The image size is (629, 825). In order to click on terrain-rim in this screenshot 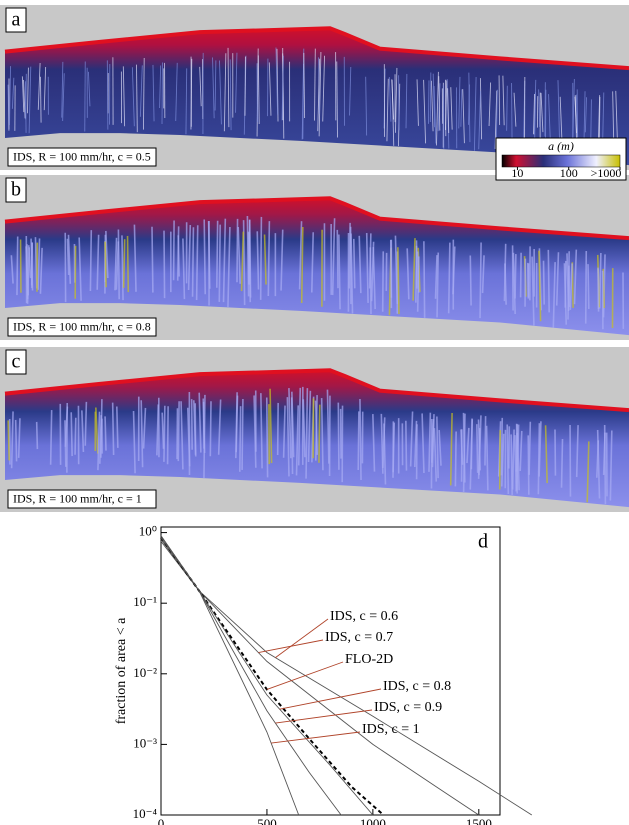, I will do `click(316, 390)`.